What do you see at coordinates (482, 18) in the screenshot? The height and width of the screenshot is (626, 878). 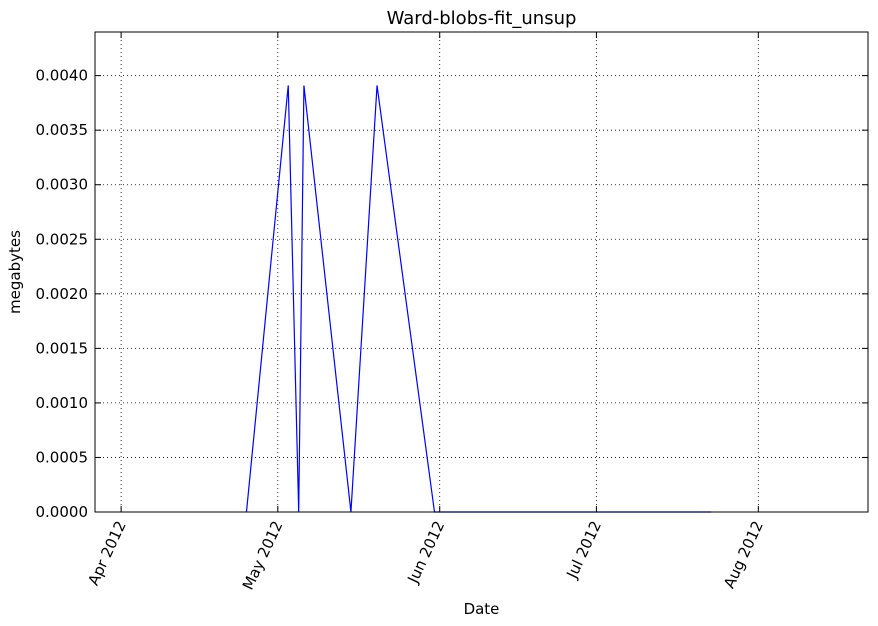 I see `chart-title: Ward-blobs-fit_unsup` at bounding box center [482, 18].